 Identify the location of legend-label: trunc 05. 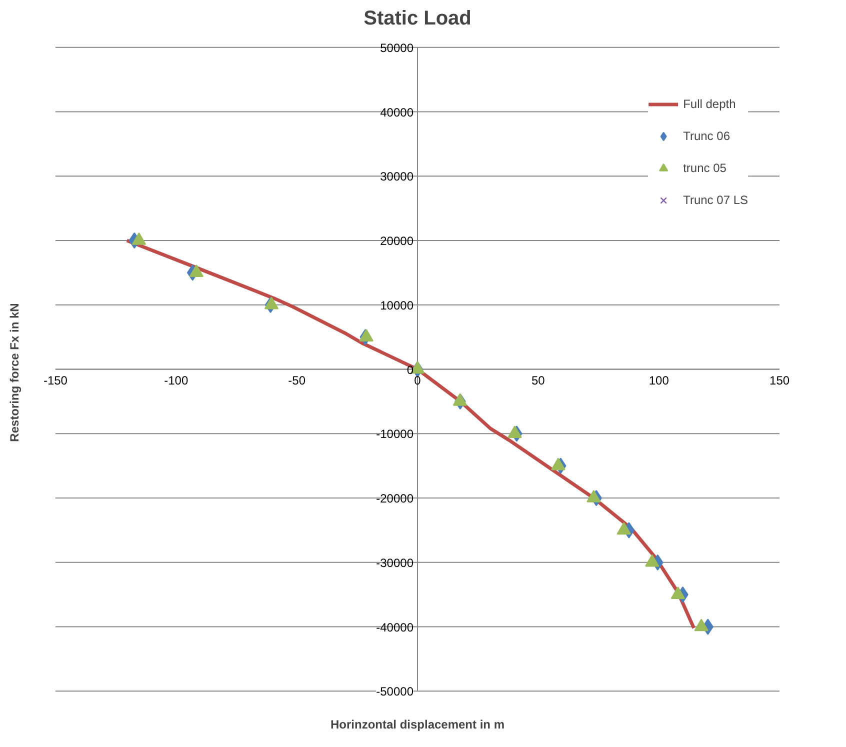
(704, 168).